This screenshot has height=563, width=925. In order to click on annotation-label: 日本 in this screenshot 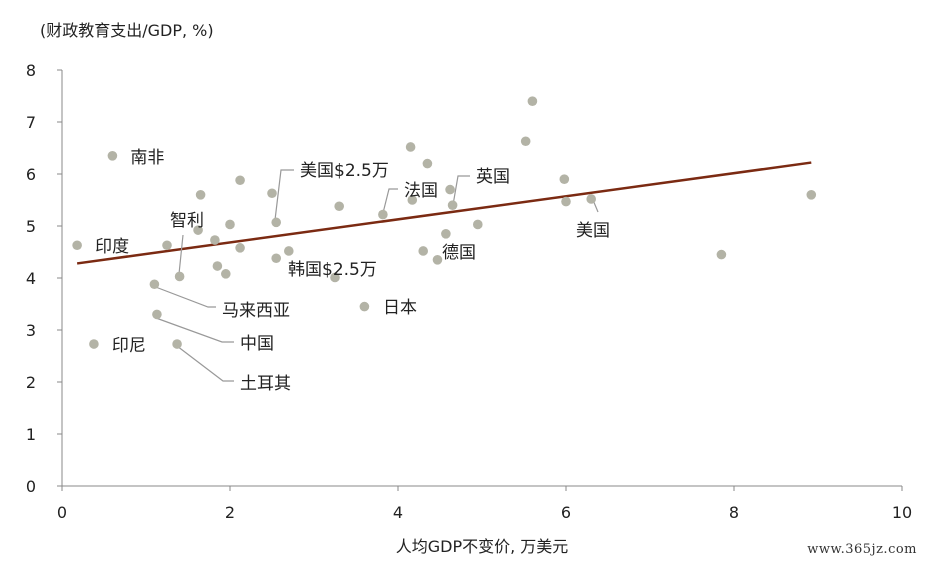, I will do `click(400, 308)`.